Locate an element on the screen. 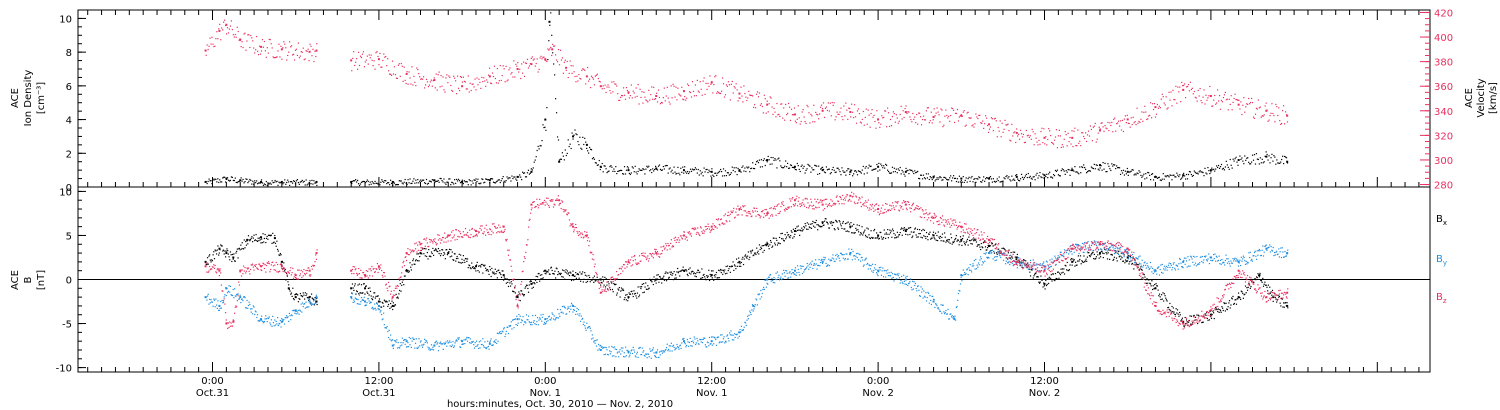 This screenshot has height=410, width=1500. velocity-tick-label: 280 is located at coordinates (1443, 186).